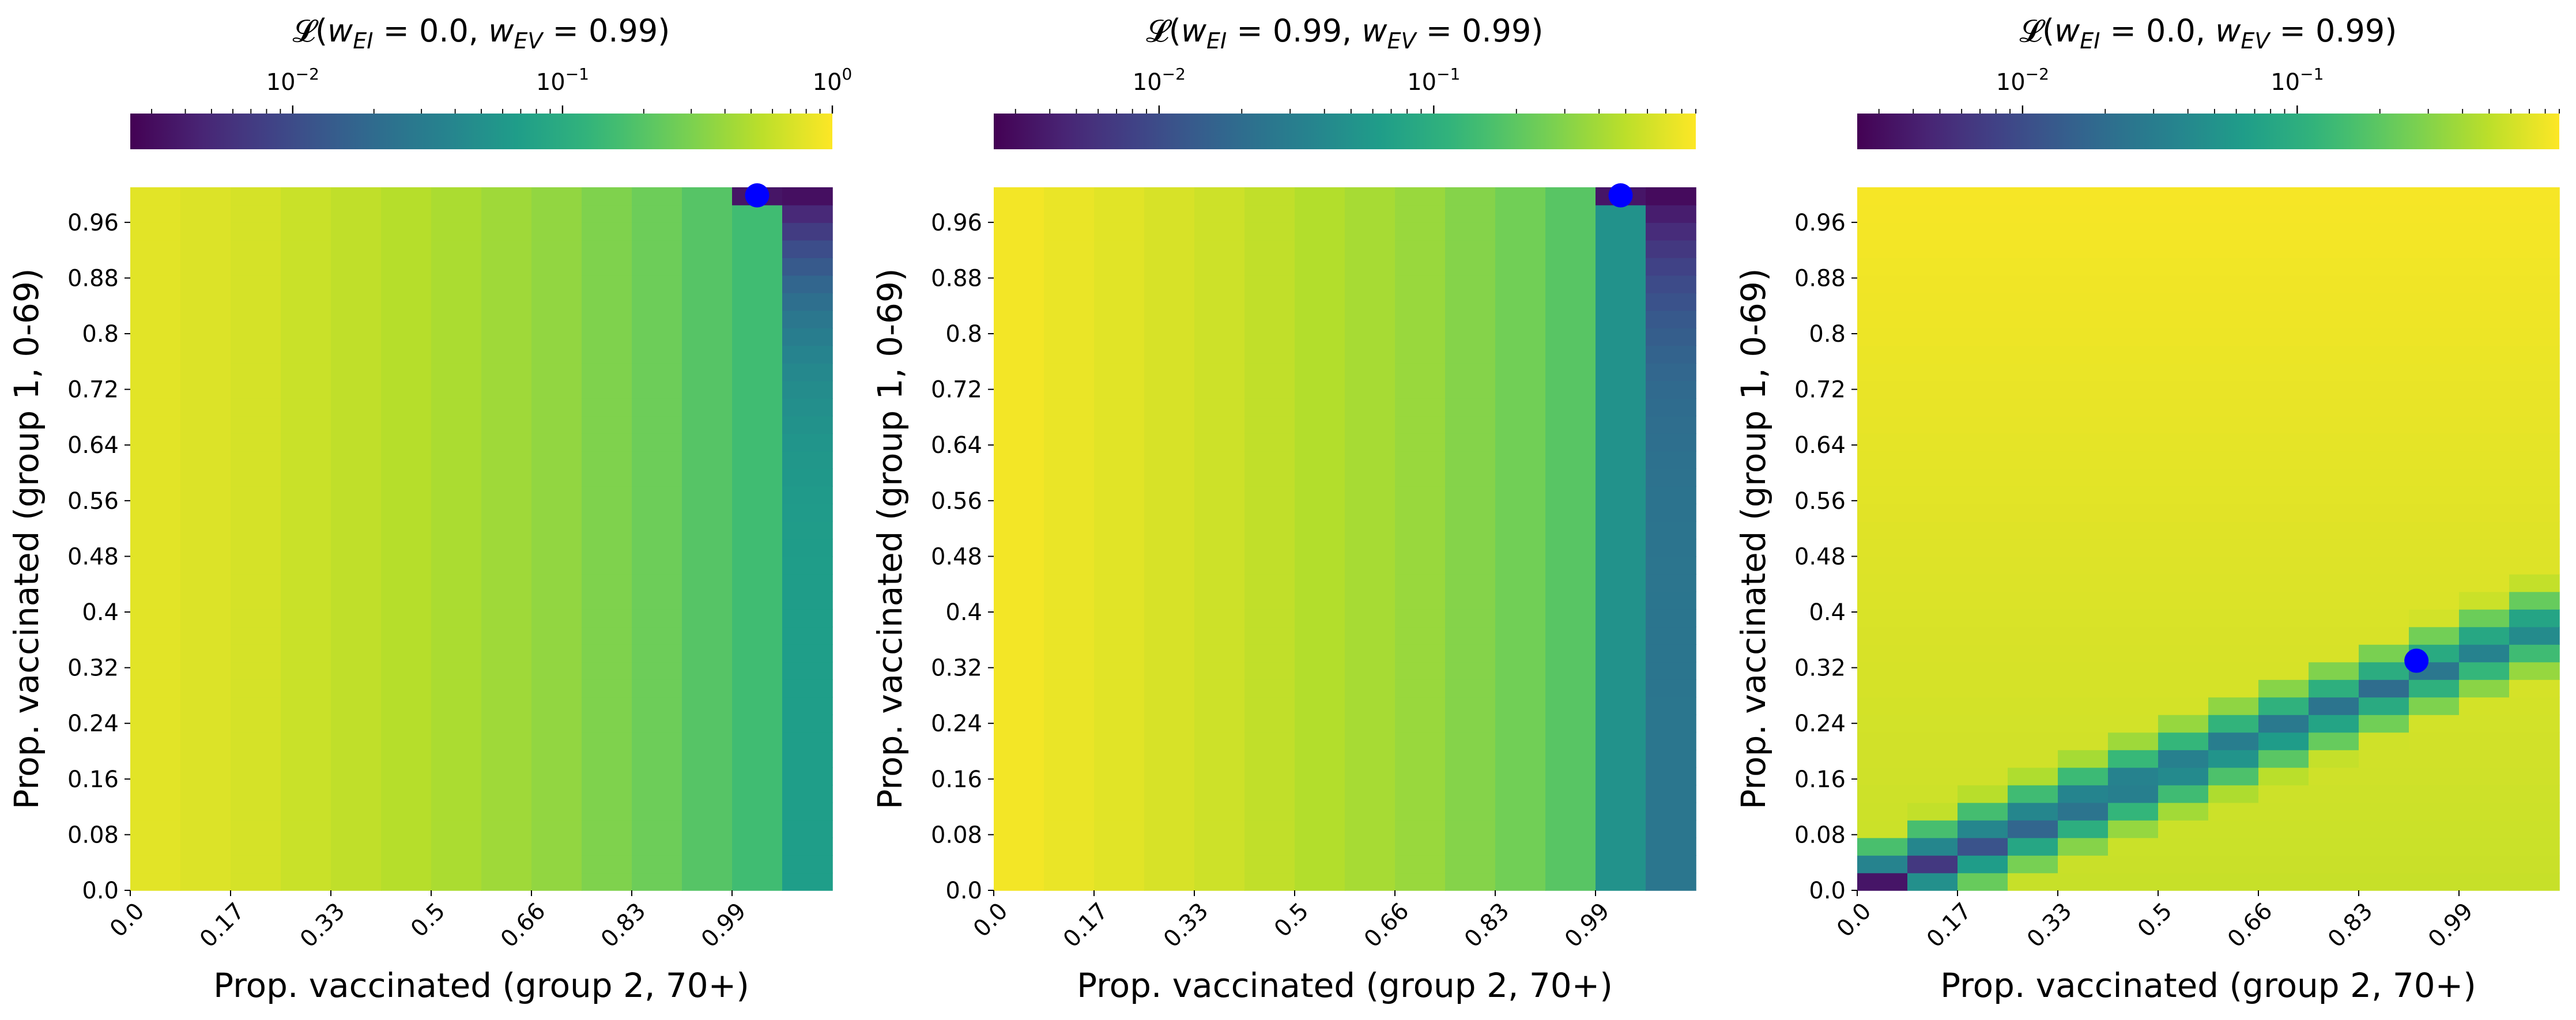  I want to click on title-weight-2: w, so click(2228, 31).